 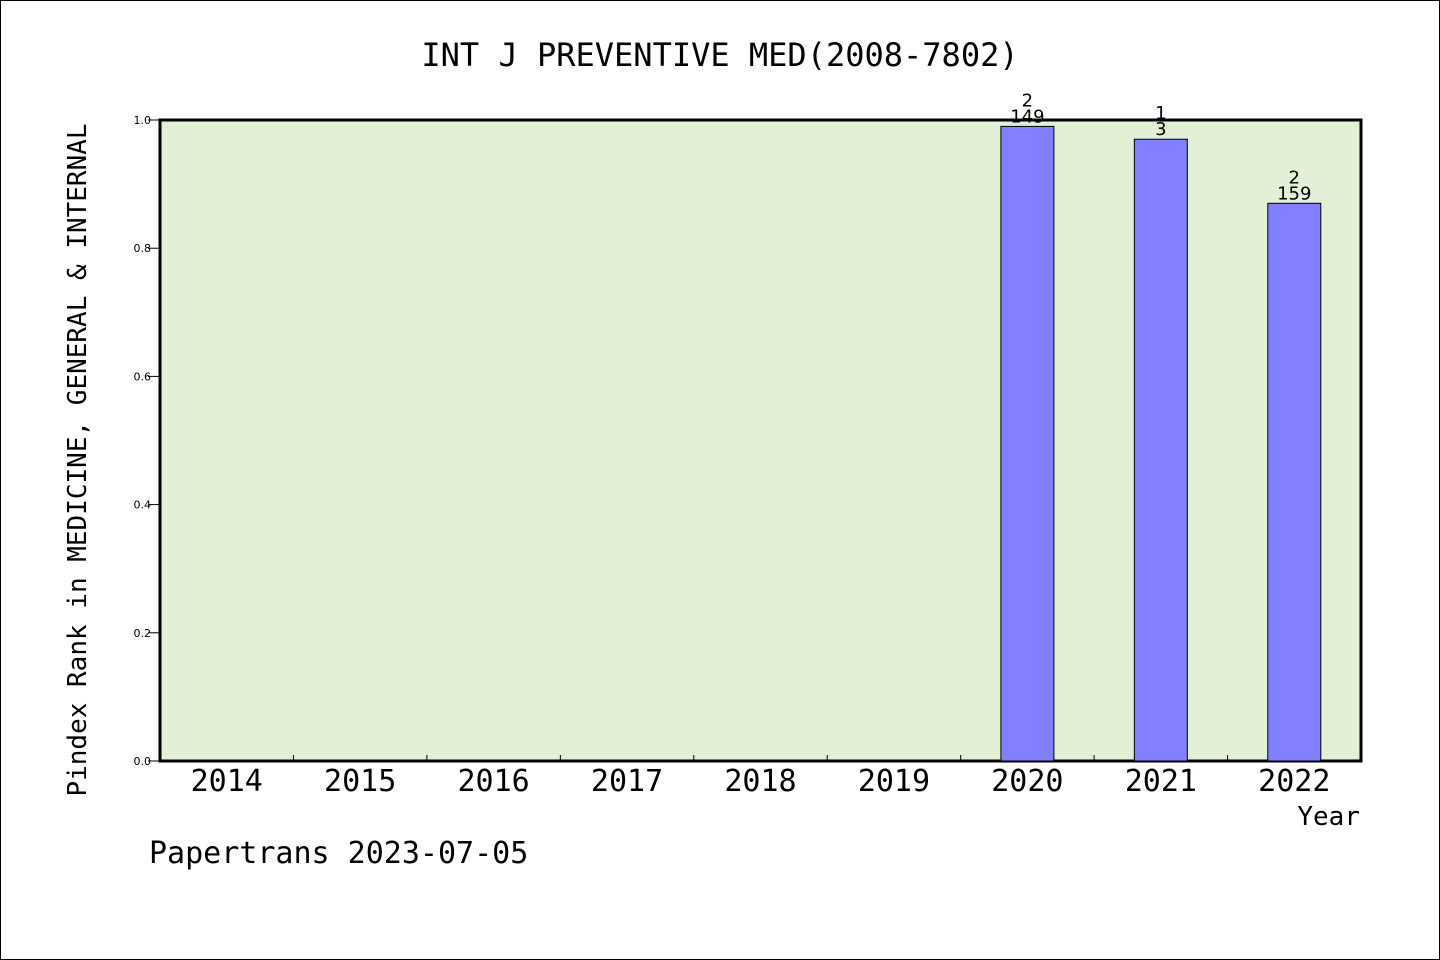 What do you see at coordinates (1160, 113) in the screenshot?
I see `bar-annotation-numerator: 1` at bounding box center [1160, 113].